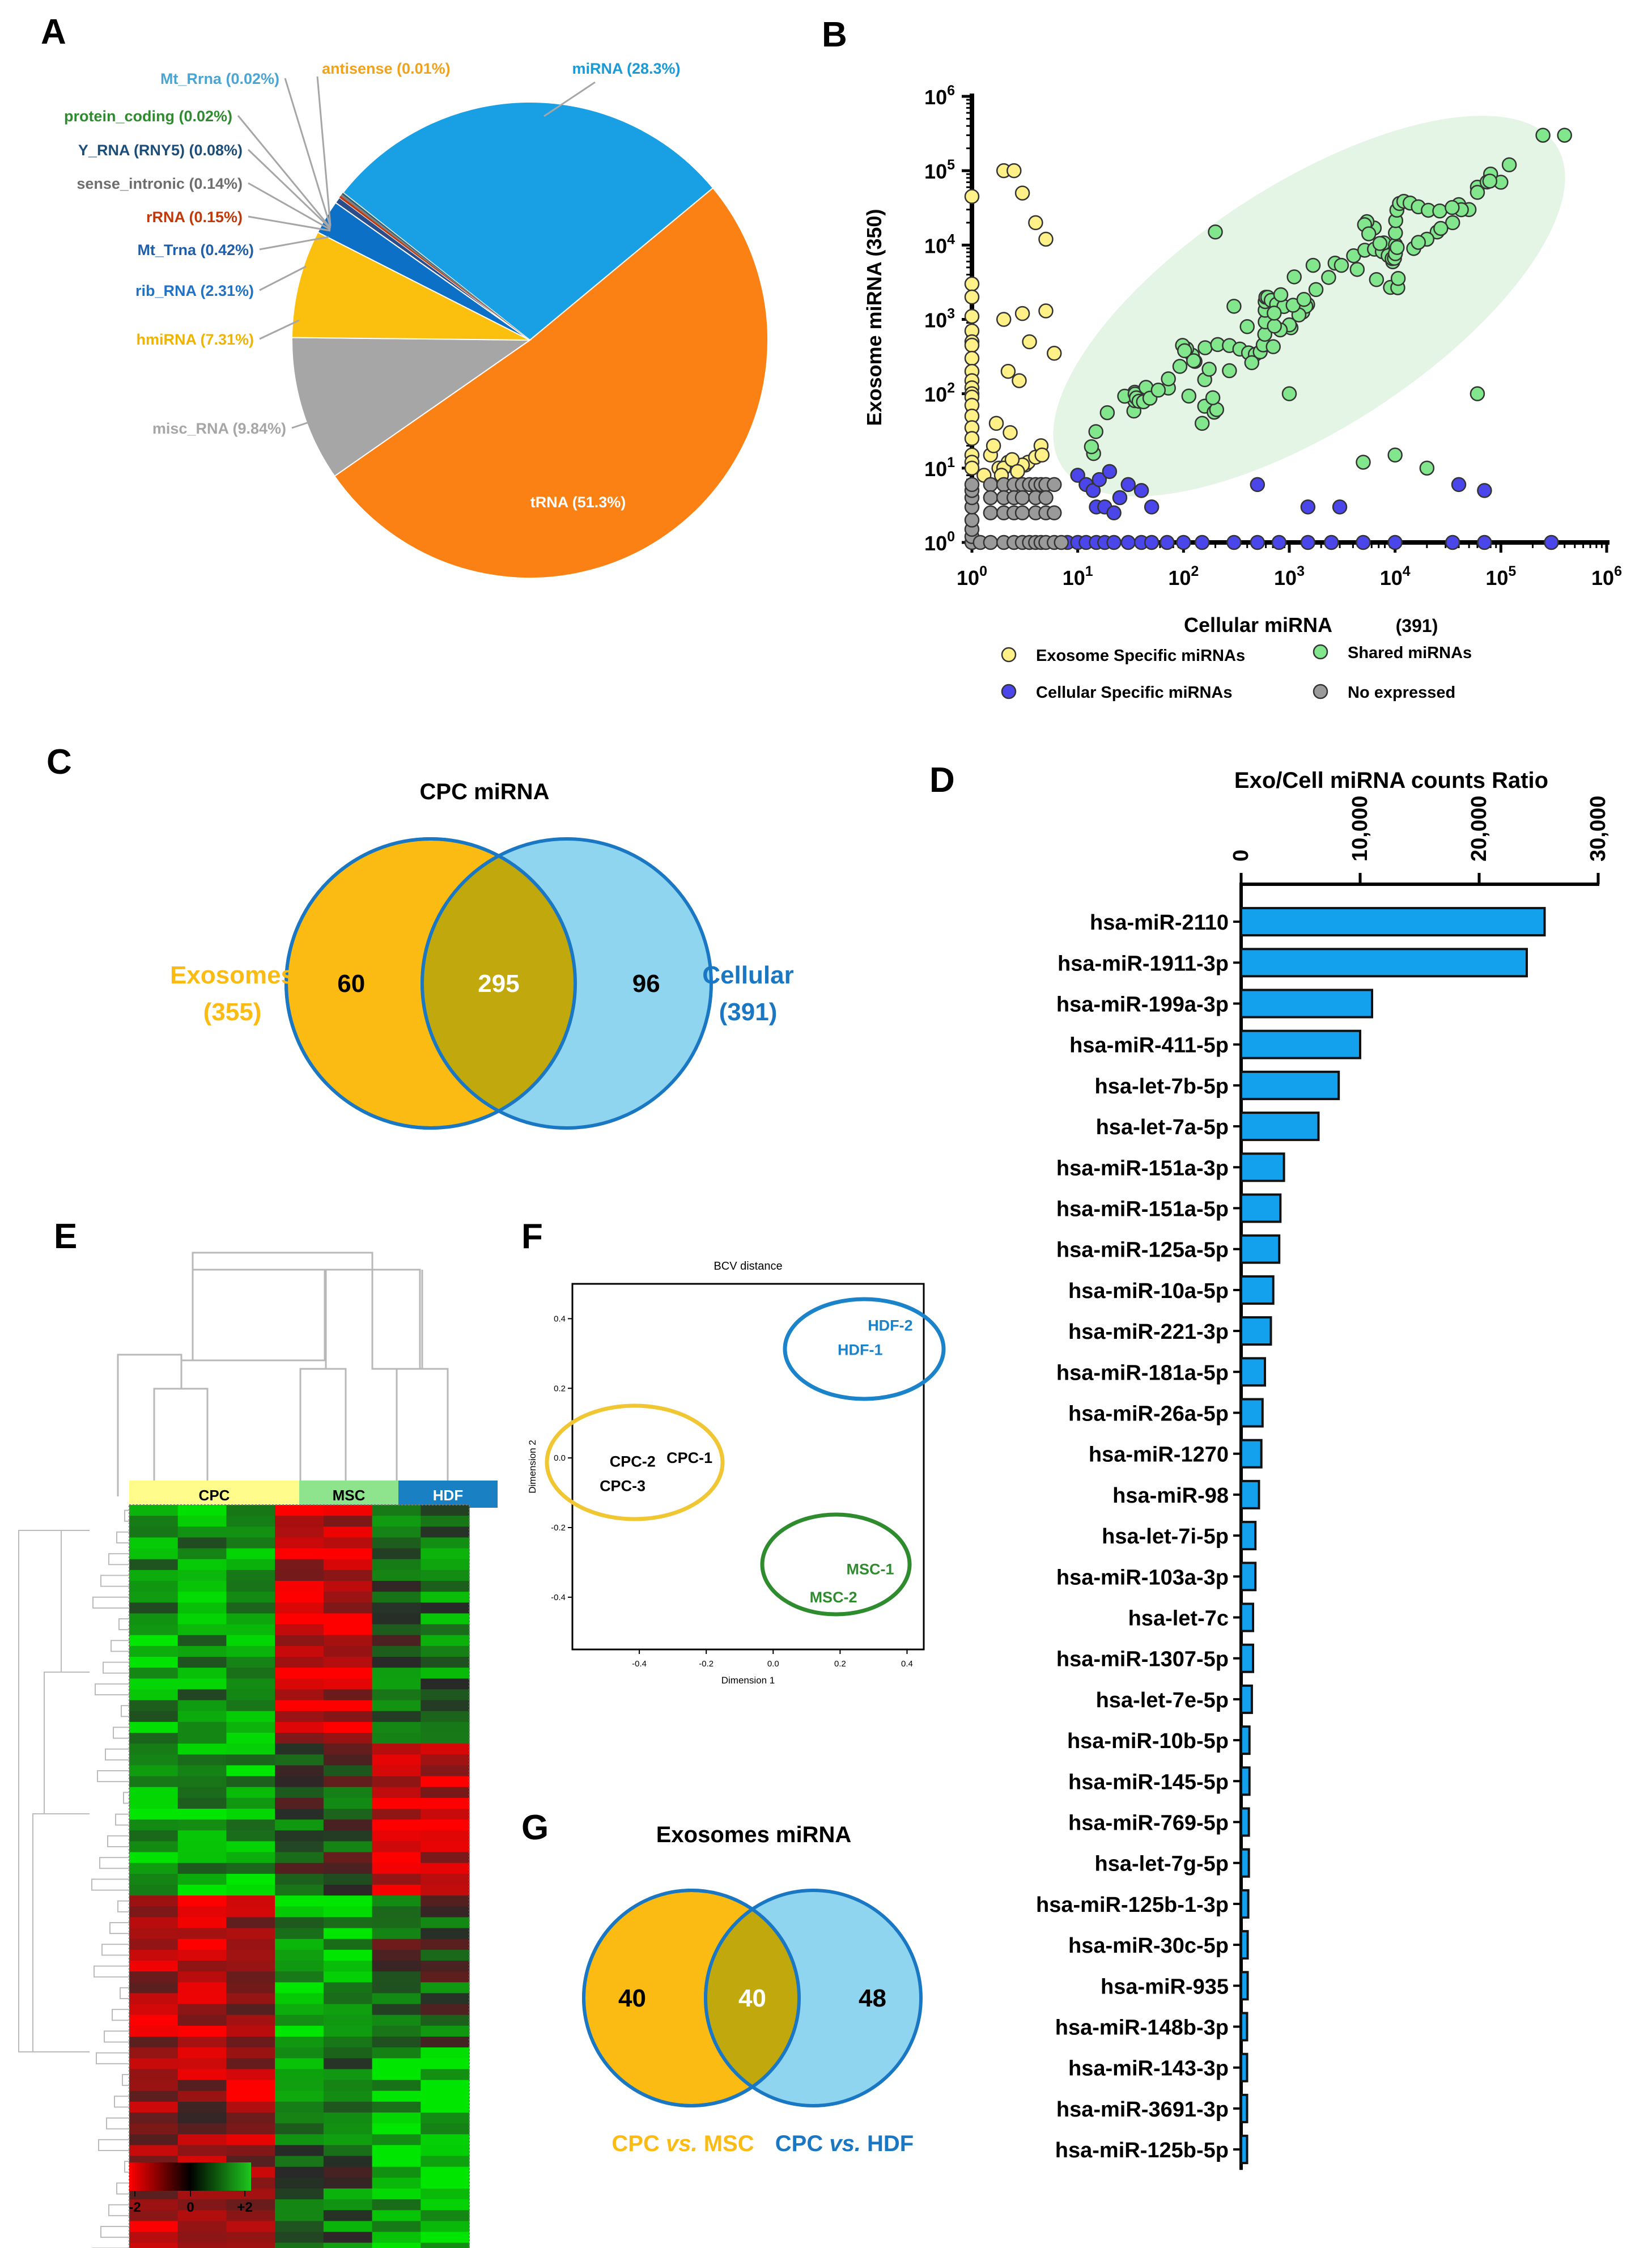 The image size is (1652, 2248). Describe the element at coordinates (1142, 1373) in the screenshot. I see `bar-label-hsa-mir-181a-5p: hsa-miR-181a-5p` at that location.